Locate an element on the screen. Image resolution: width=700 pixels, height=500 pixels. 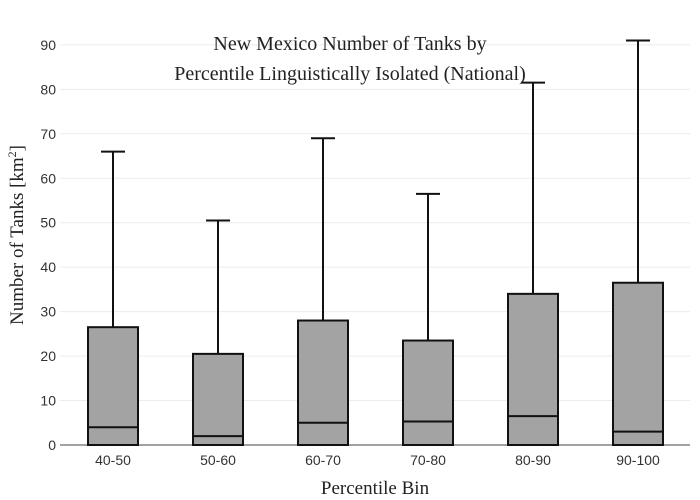
y-tick-label: 70 is located at coordinates (48, 134).